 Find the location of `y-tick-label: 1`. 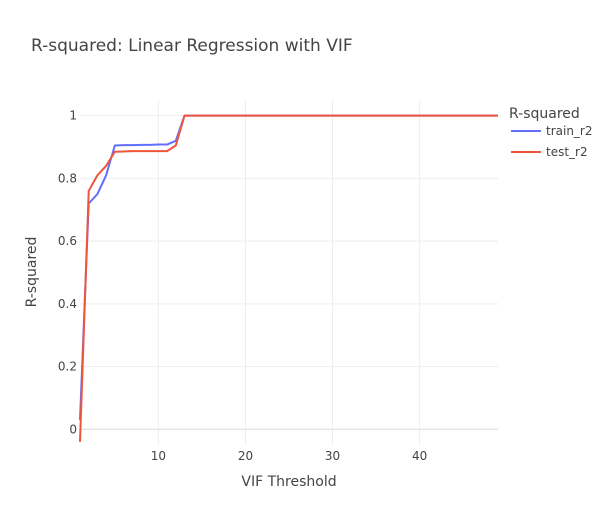

y-tick-label: 1 is located at coordinates (73, 116).